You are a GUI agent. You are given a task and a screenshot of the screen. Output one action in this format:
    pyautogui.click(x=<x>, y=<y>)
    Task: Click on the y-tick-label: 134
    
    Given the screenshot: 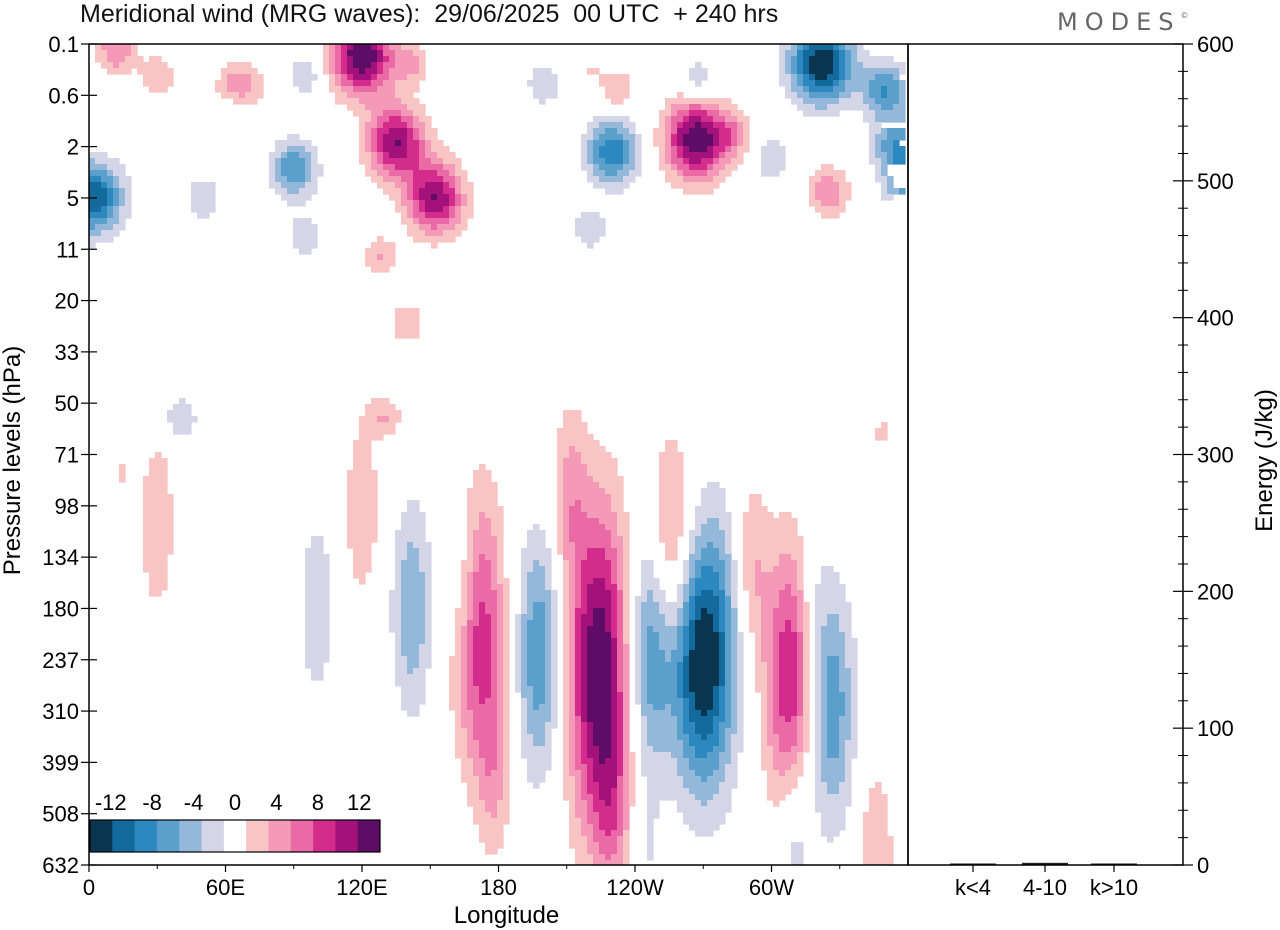 What is the action you would take?
    pyautogui.click(x=60, y=557)
    